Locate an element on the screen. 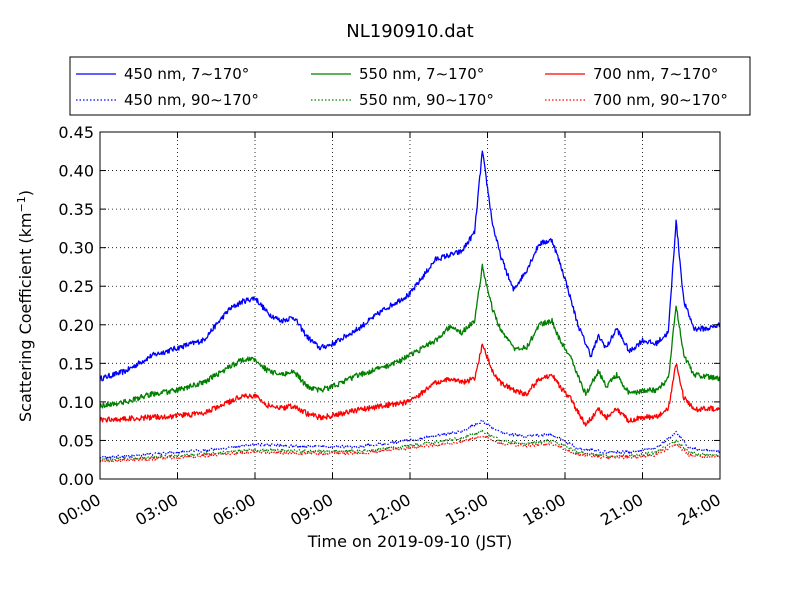 The height and width of the screenshot is (600, 800). x-tick-label: 03:00 is located at coordinates (156, 510).